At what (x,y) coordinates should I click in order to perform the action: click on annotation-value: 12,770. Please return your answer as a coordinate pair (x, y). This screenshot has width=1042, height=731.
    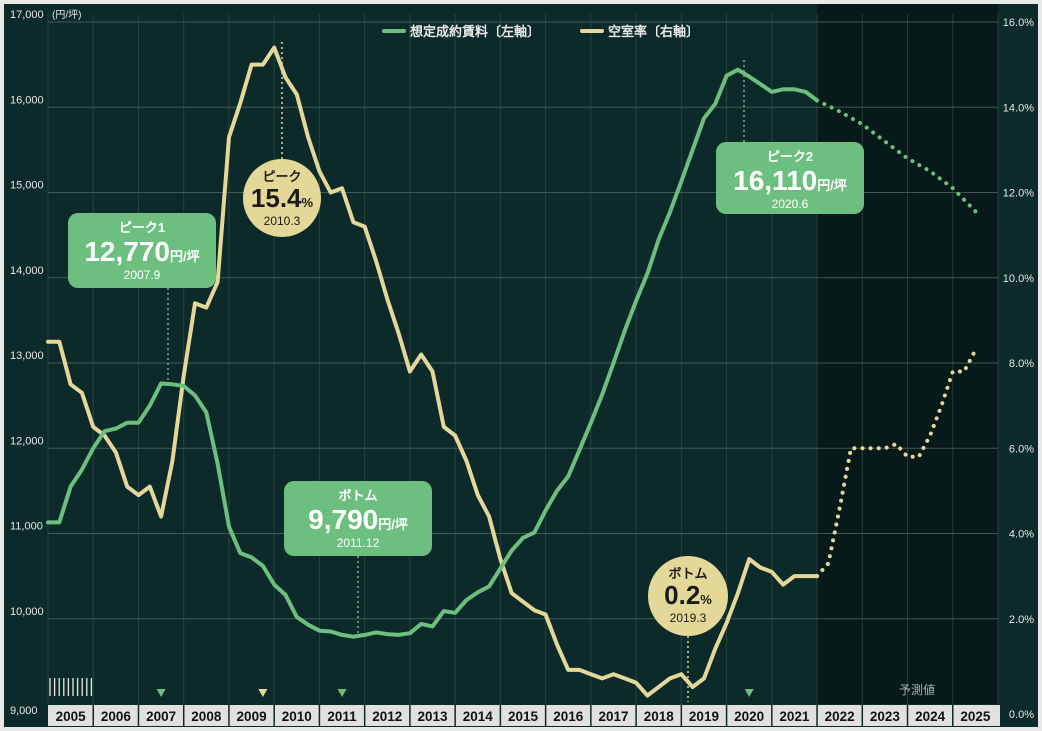
    Looking at the image, I should click on (127, 251).